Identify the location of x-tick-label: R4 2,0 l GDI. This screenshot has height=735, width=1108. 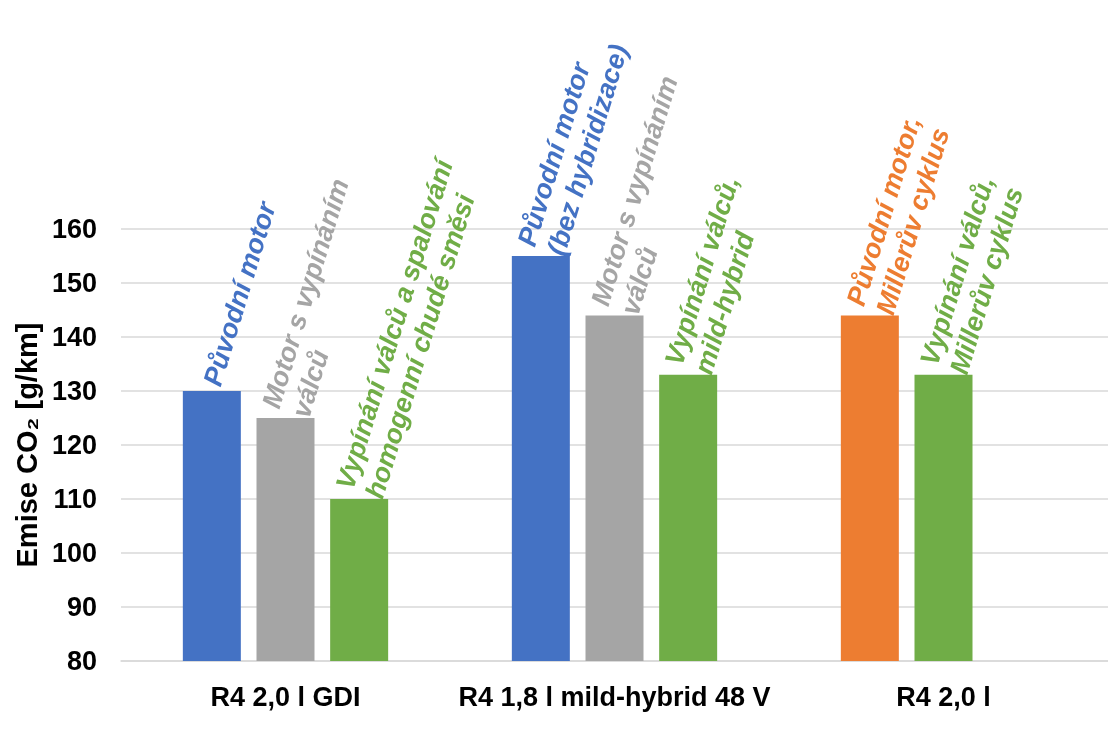
(285, 696).